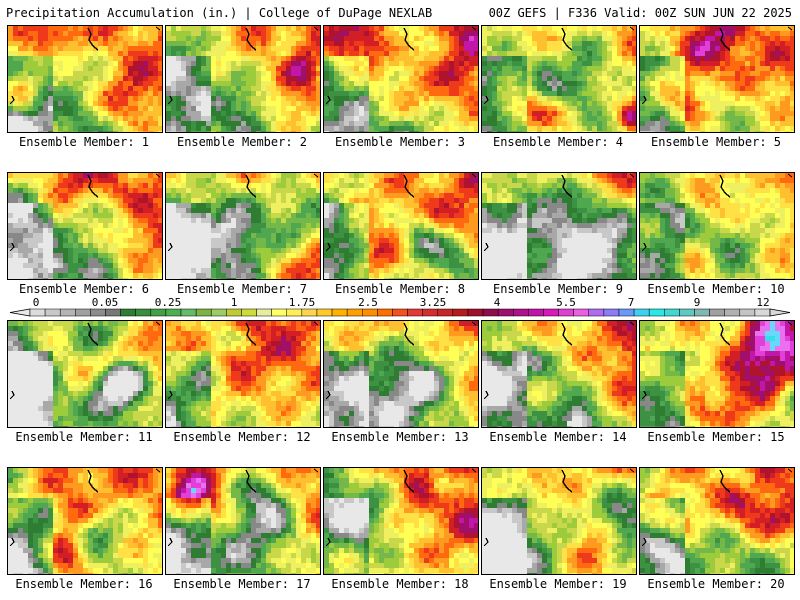 The image size is (800, 600). What do you see at coordinates (400, 584) in the screenshot?
I see `ensemble-member-caption: Ensemble Member: 18` at bounding box center [400, 584].